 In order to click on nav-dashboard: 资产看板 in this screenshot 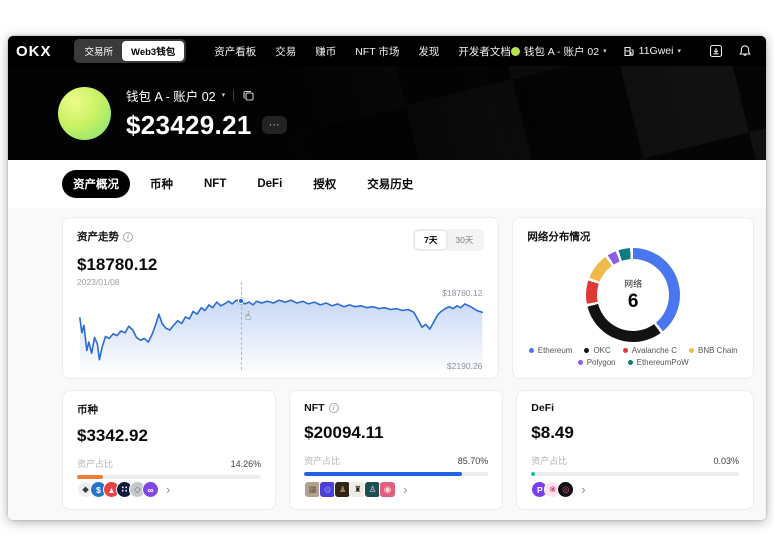, I will do `click(235, 51)`.